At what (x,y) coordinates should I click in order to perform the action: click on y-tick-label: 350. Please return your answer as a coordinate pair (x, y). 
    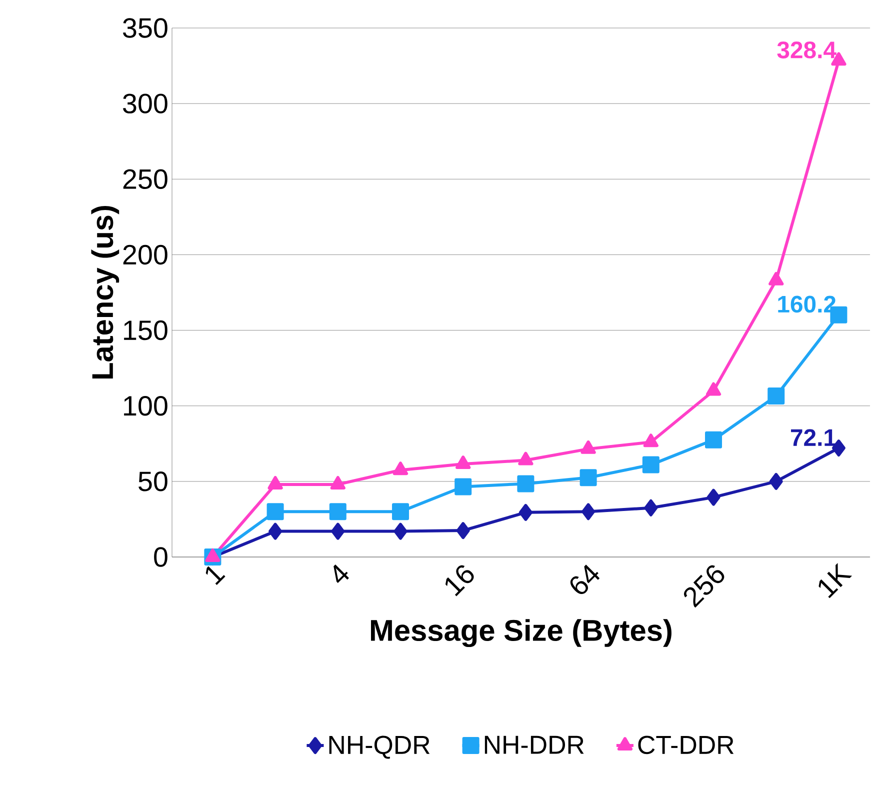
    Looking at the image, I should click on (145, 28).